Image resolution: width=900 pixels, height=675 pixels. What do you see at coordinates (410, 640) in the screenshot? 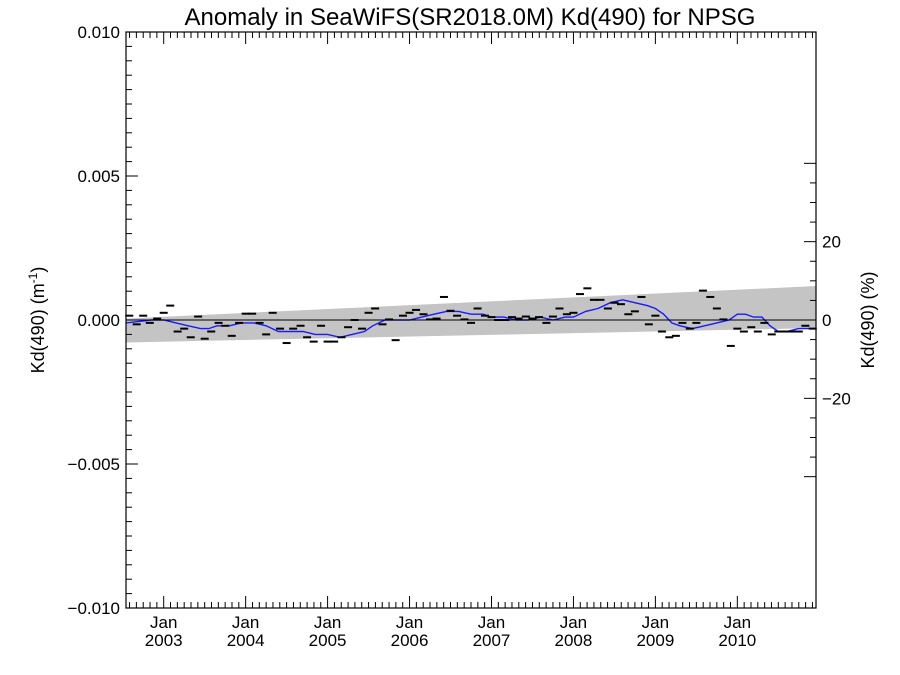
I see `x-tick-label-year: 2006` at bounding box center [410, 640].